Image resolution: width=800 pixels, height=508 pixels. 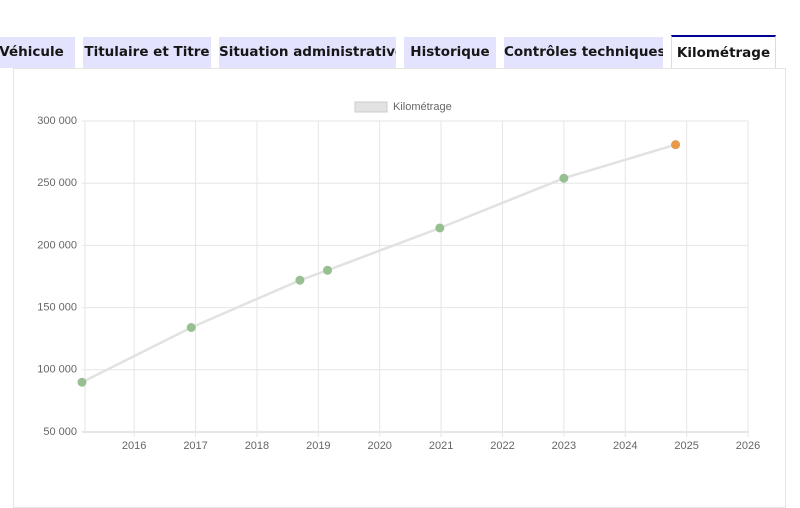 What do you see at coordinates (583, 52) in the screenshot?
I see `tab: Contrôles techniques` at bounding box center [583, 52].